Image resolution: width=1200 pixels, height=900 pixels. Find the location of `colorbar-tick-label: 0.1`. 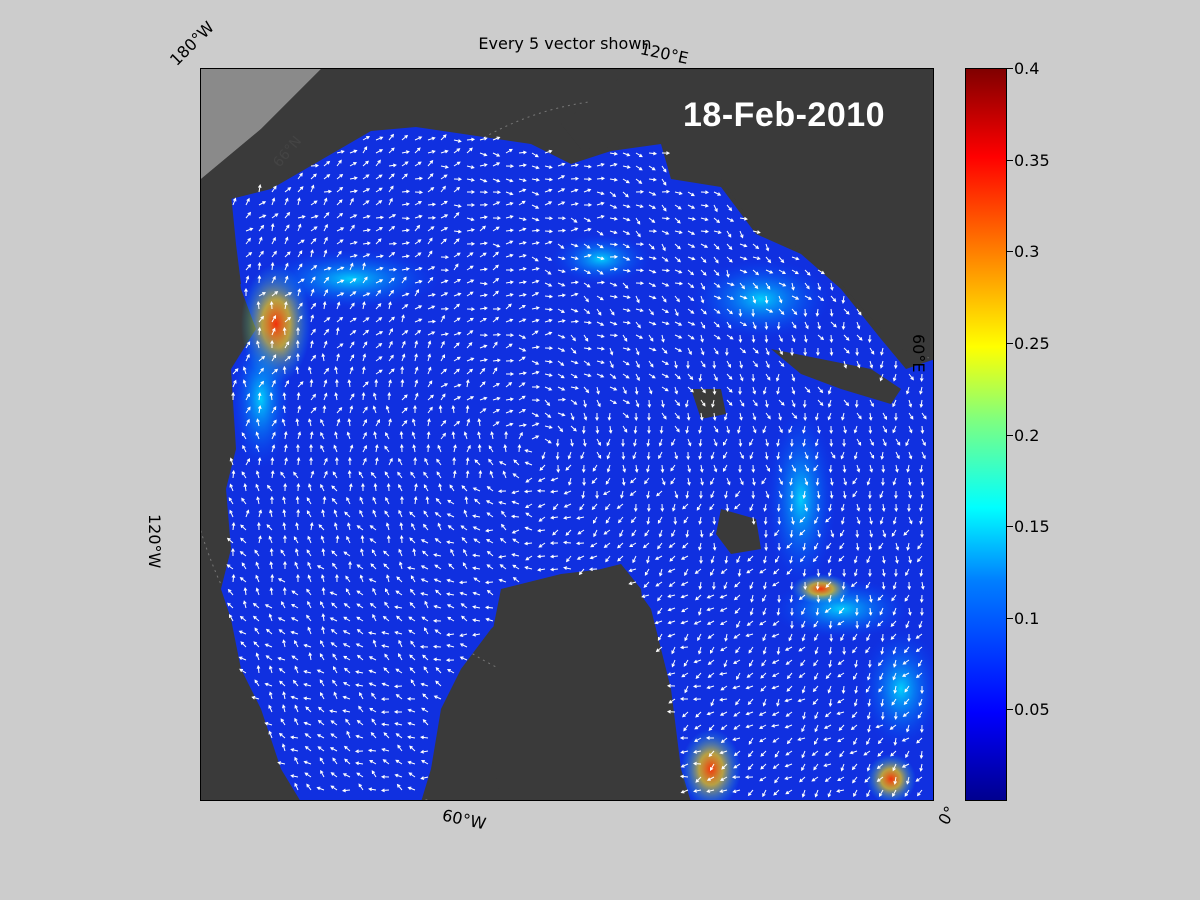

colorbar-tick-label: 0.1 is located at coordinates (1027, 618).